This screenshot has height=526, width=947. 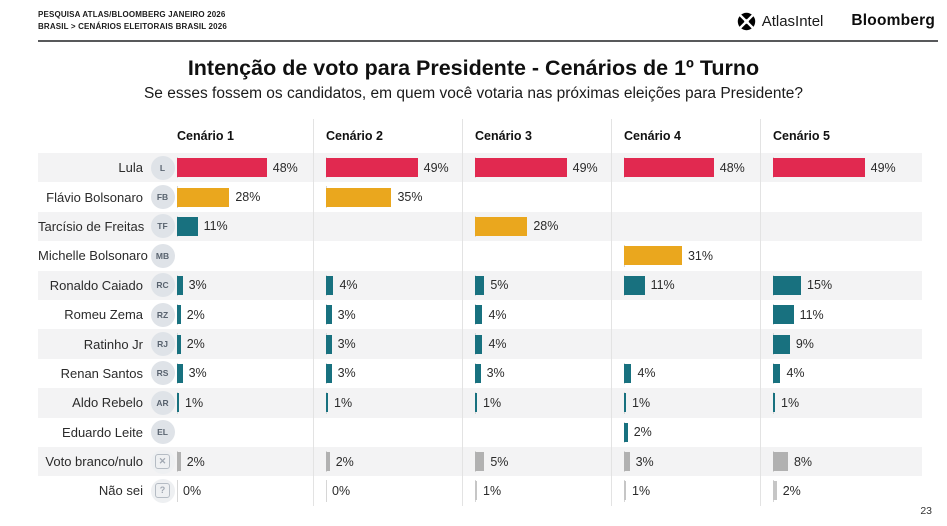 What do you see at coordinates (162, 491) in the screenshot?
I see `question-box-icon: ?` at bounding box center [162, 491].